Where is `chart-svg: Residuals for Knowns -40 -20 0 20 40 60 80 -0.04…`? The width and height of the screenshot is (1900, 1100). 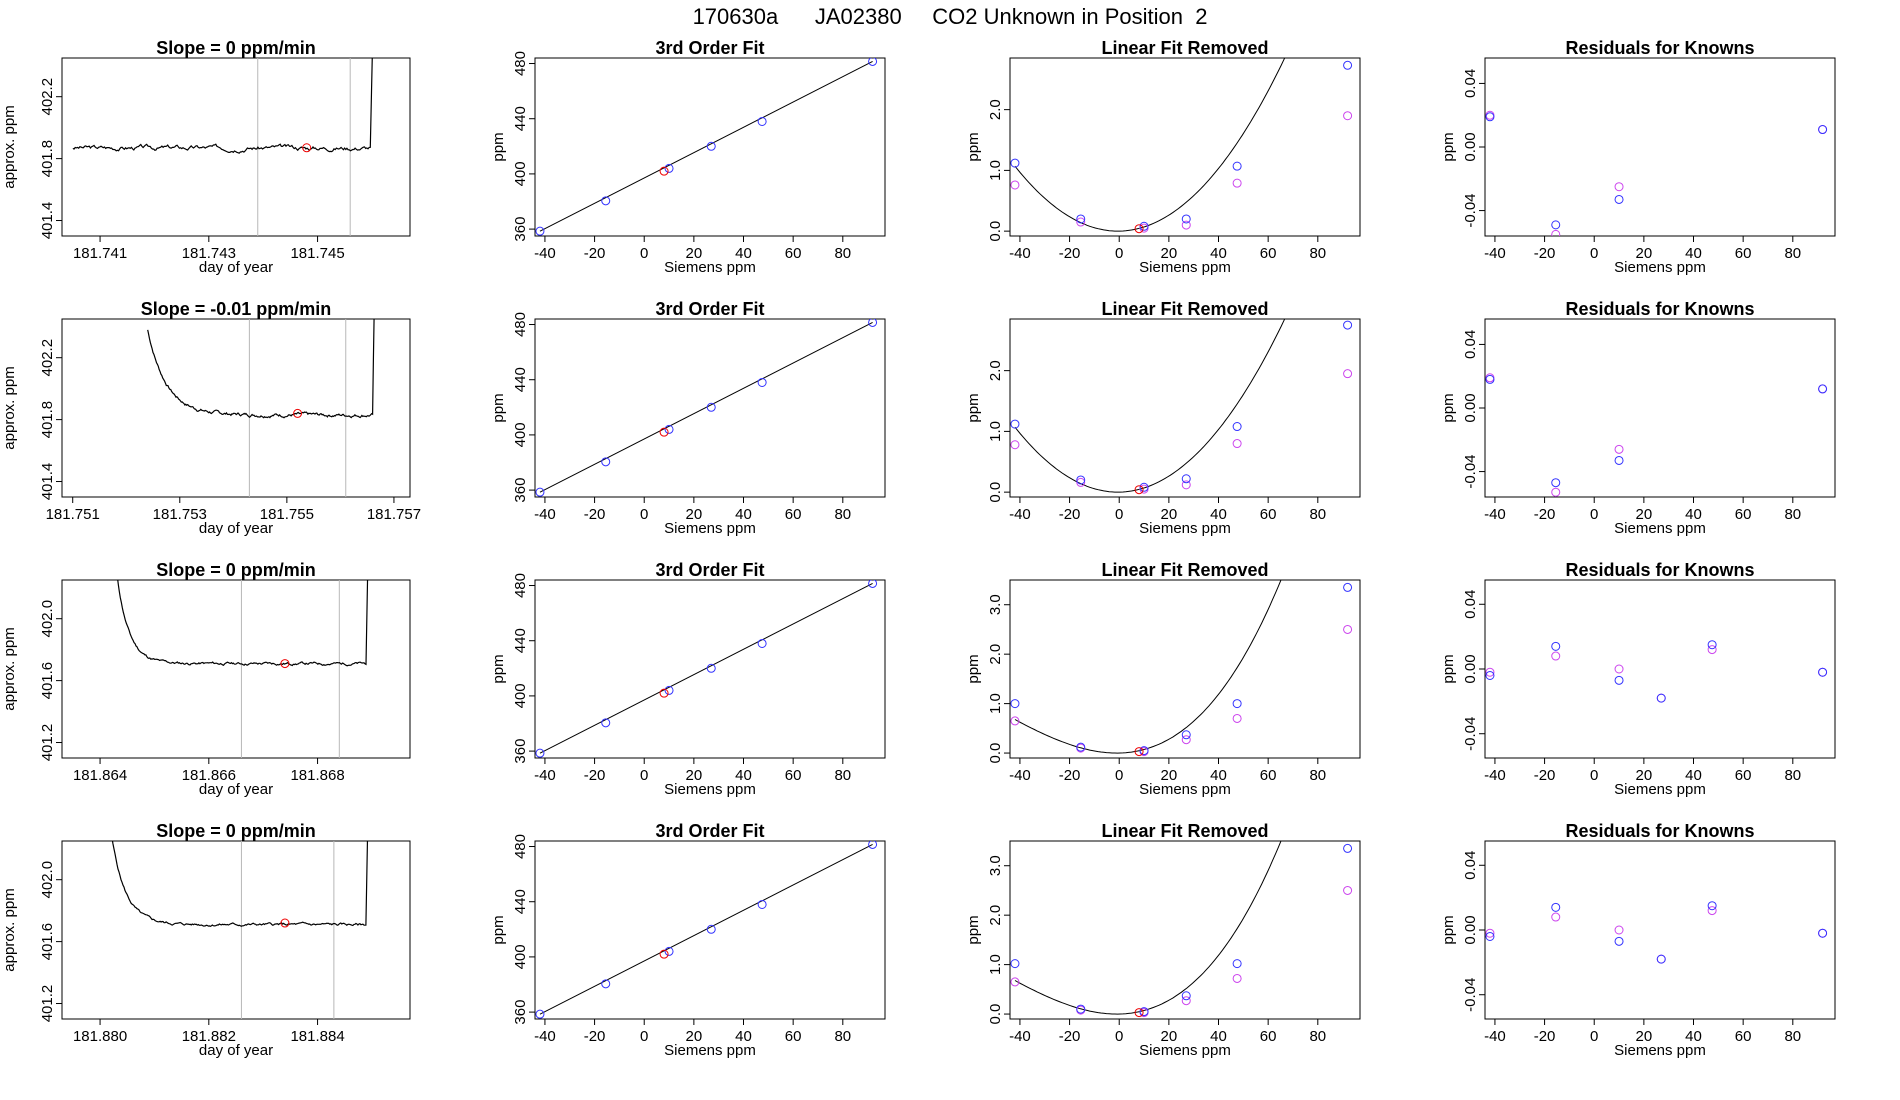 chart-svg: Residuals for Knowns -40 -20 0 20 40 60 80 -0.04… is located at coordinates (1638, 941).